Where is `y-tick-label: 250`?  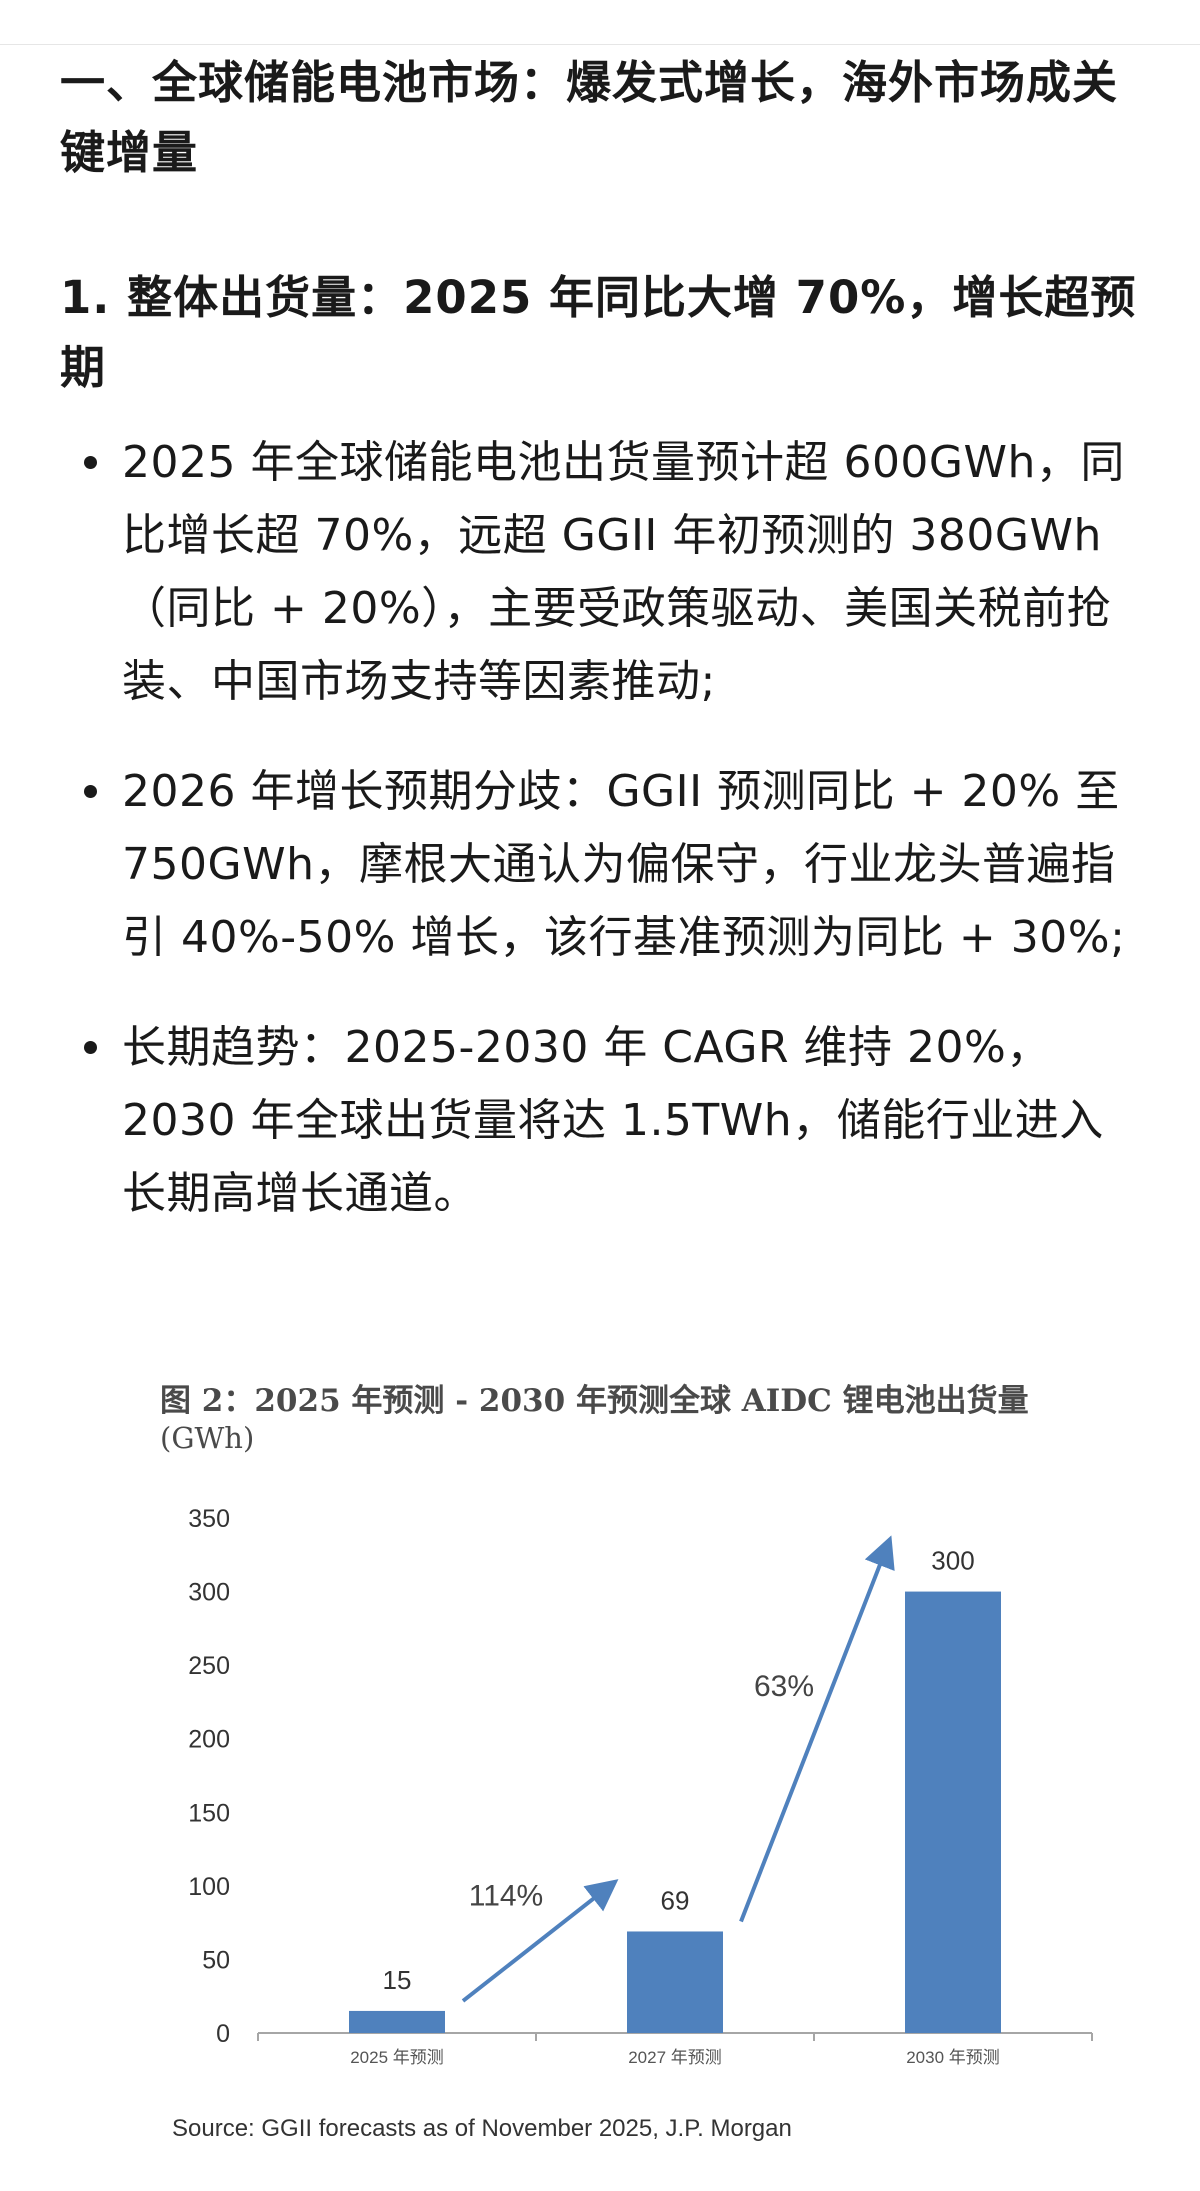
y-tick-label: 250 is located at coordinates (209, 1666).